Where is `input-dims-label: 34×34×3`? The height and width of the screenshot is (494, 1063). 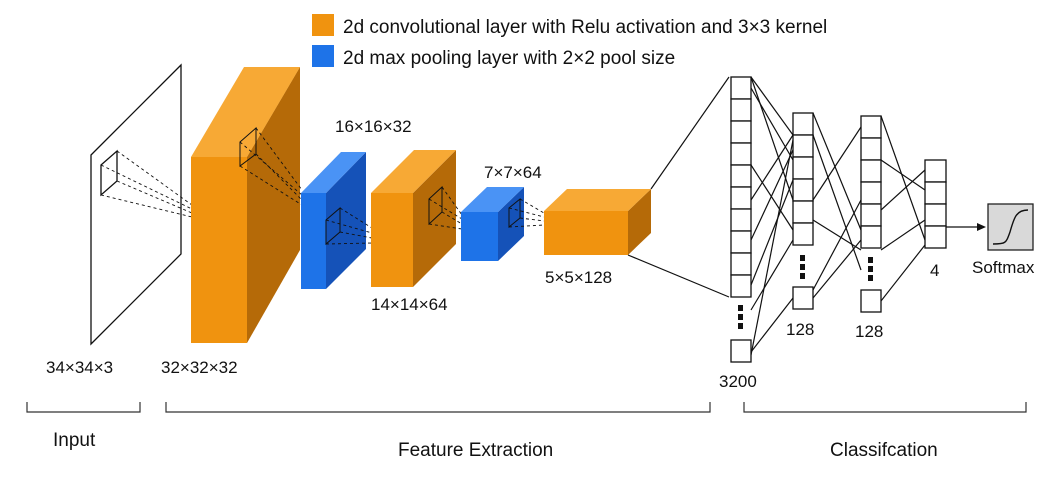 input-dims-label: 34×34×3 is located at coordinates (79, 367).